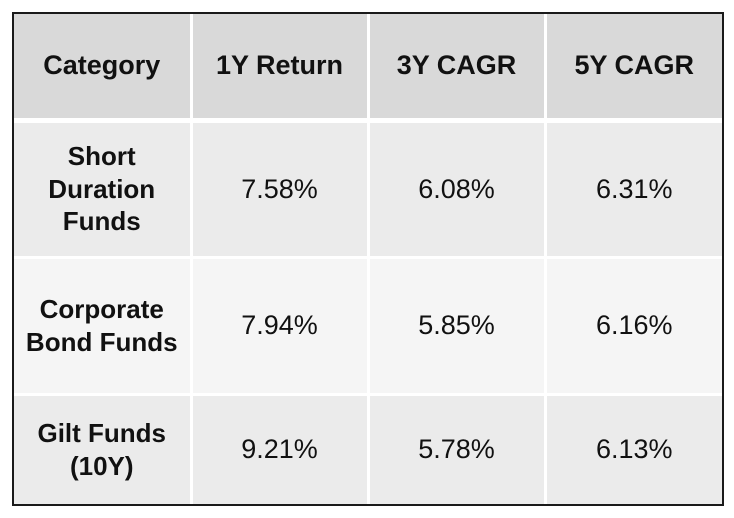 This screenshot has height=518, width=734. What do you see at coordinates (633, 189) in the screenshot?
I see `cagr-5y-cell: 6.31%` at bounding box center [633, 189].